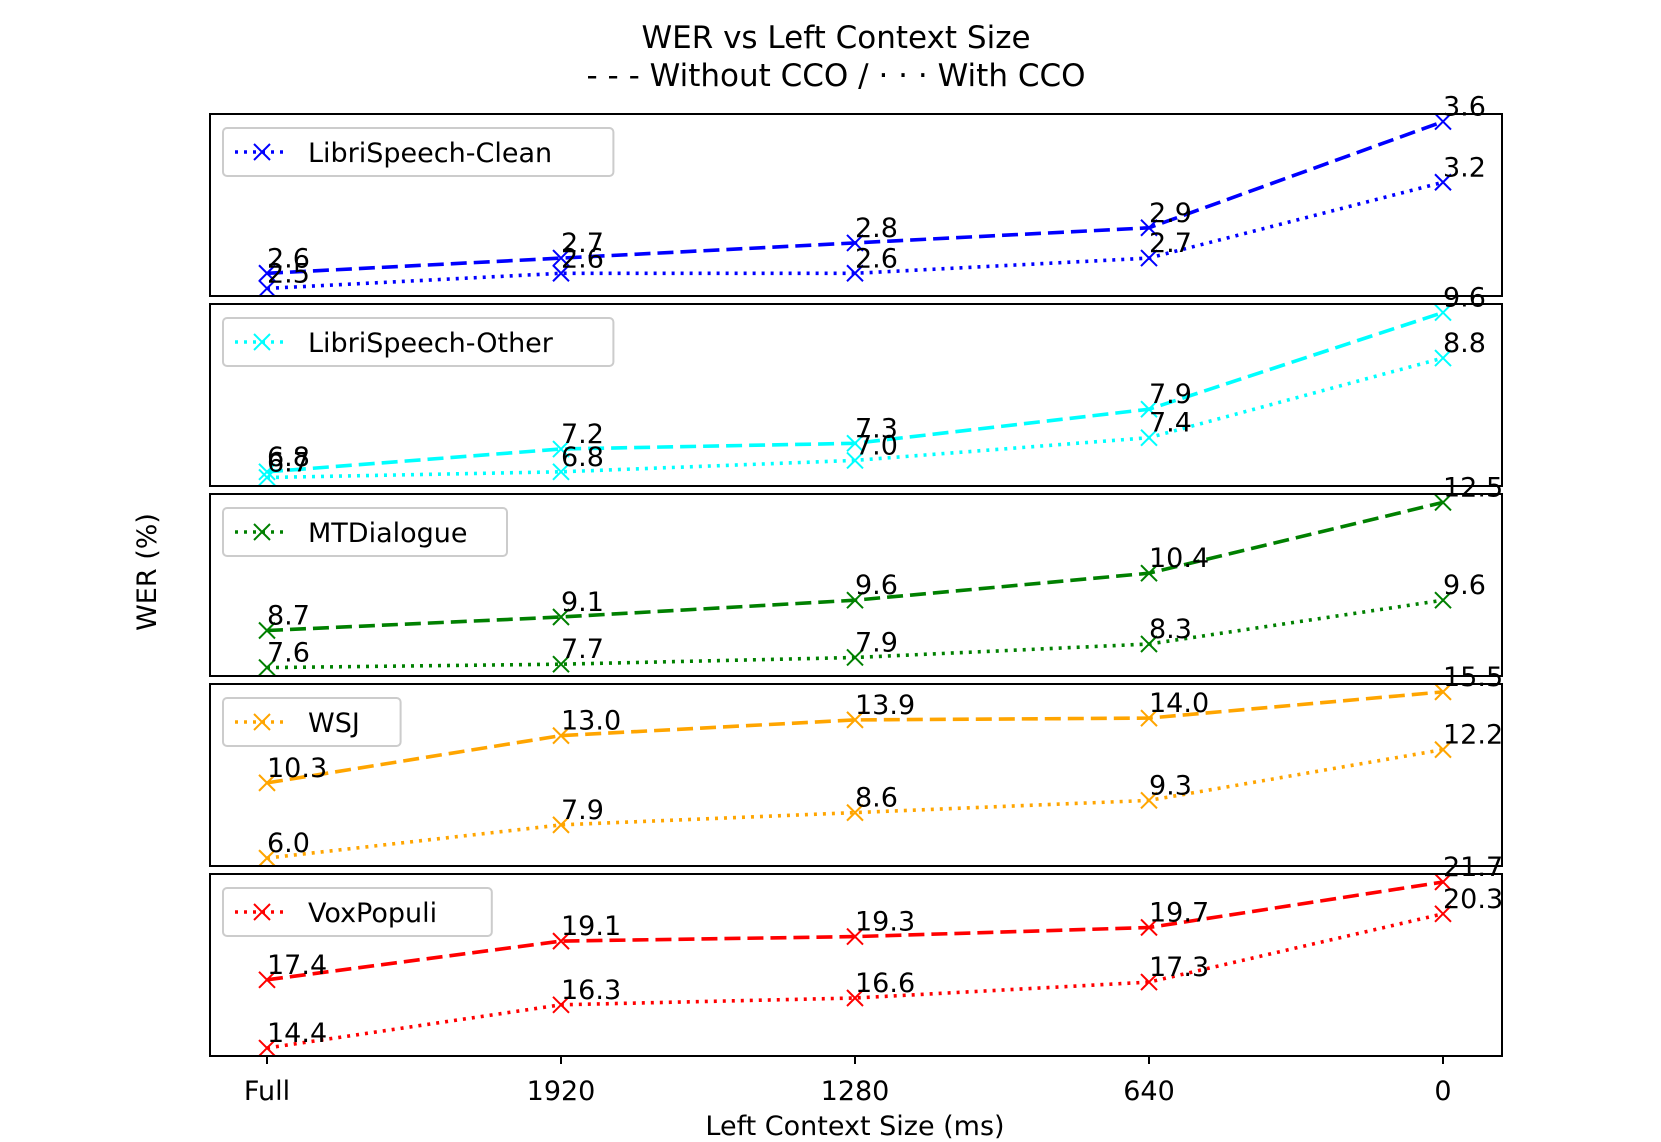  I want to click on voxpopuli-without-cco-label-1: 19.1, so click(591, 926).